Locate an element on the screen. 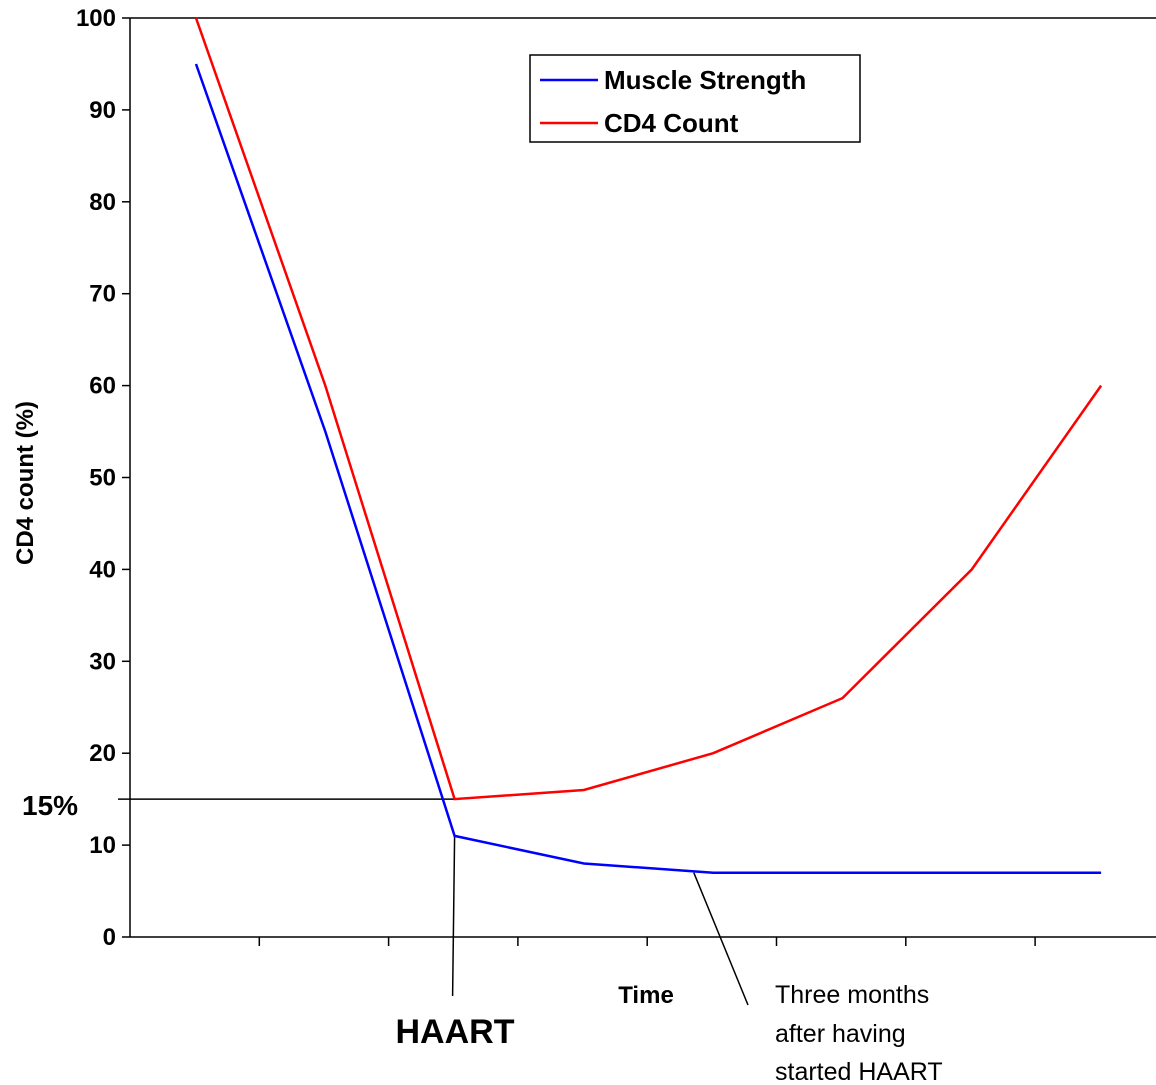 The height and width of the screenshot is (1085, 1156). legend-label-muscle-strength: Muscle Strength is located at coordinates (705, 80).